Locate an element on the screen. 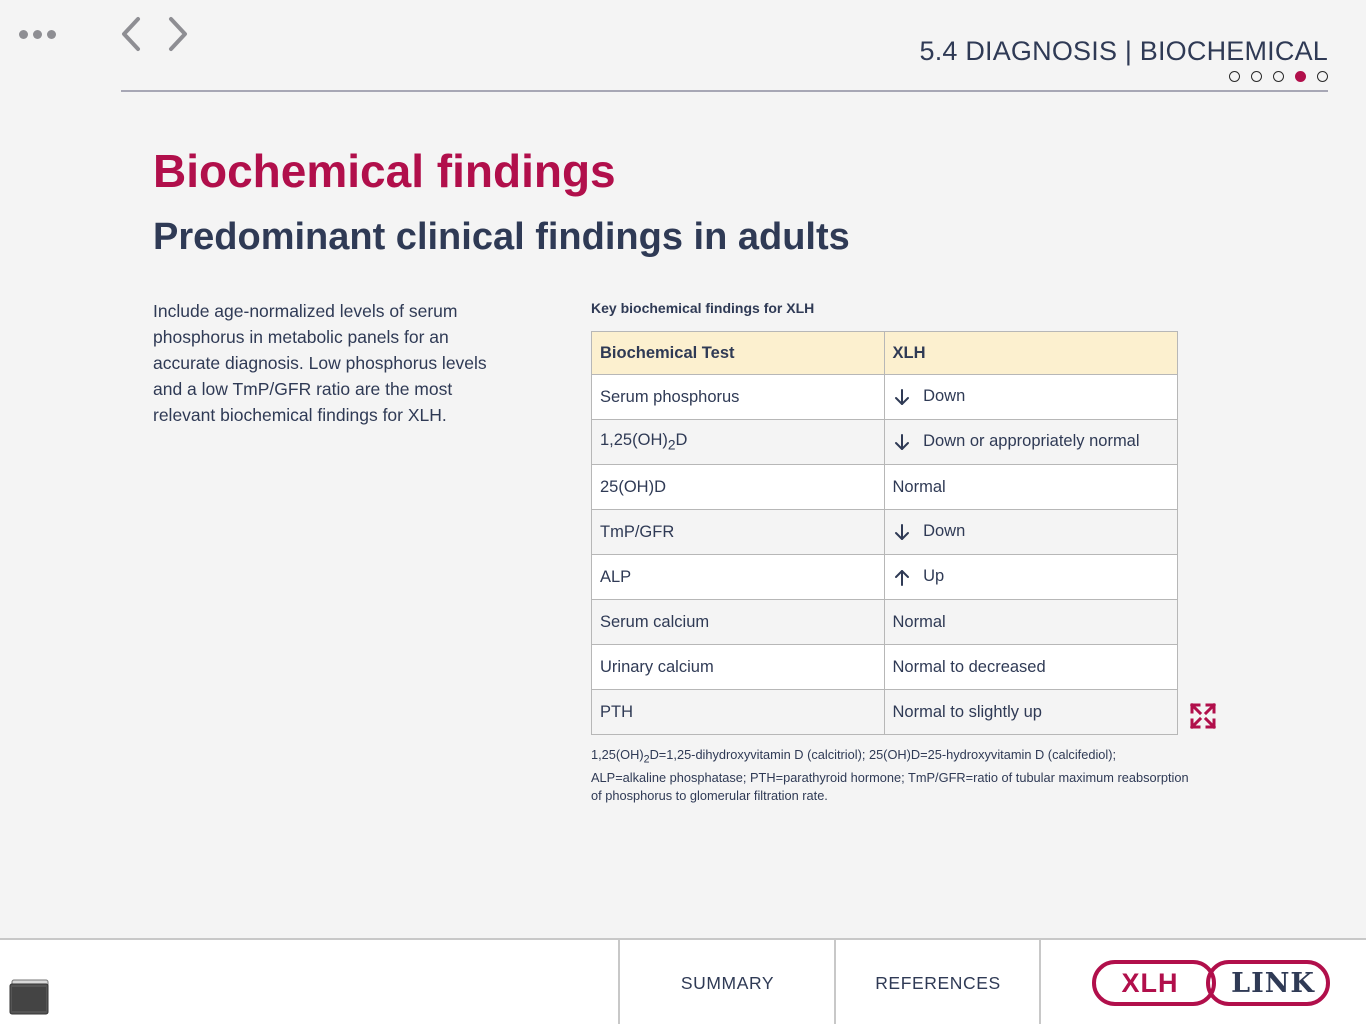 The width and height of the screenshot is (1366, 1024). test-name: 1,25(OH) is located at coordinates (634, 440).